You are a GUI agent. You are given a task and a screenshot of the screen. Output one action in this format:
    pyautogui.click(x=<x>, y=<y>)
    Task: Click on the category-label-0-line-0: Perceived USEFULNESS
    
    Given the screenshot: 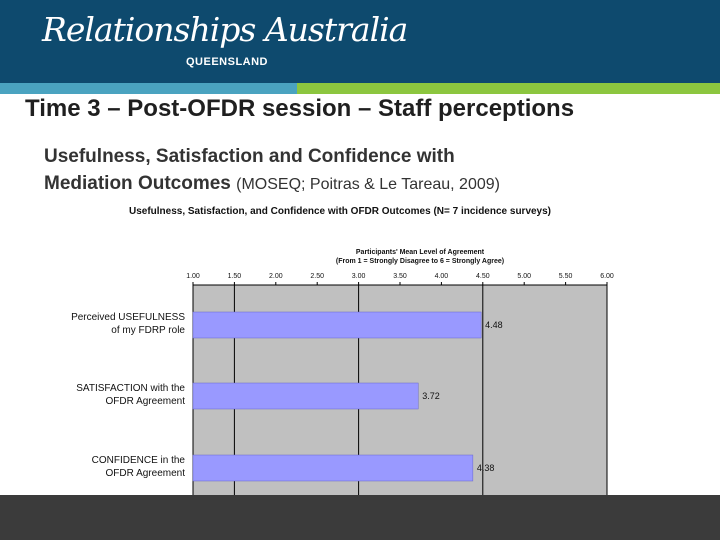 What is the action you would take?
    pyautogui.click(x=128, y=317)
    